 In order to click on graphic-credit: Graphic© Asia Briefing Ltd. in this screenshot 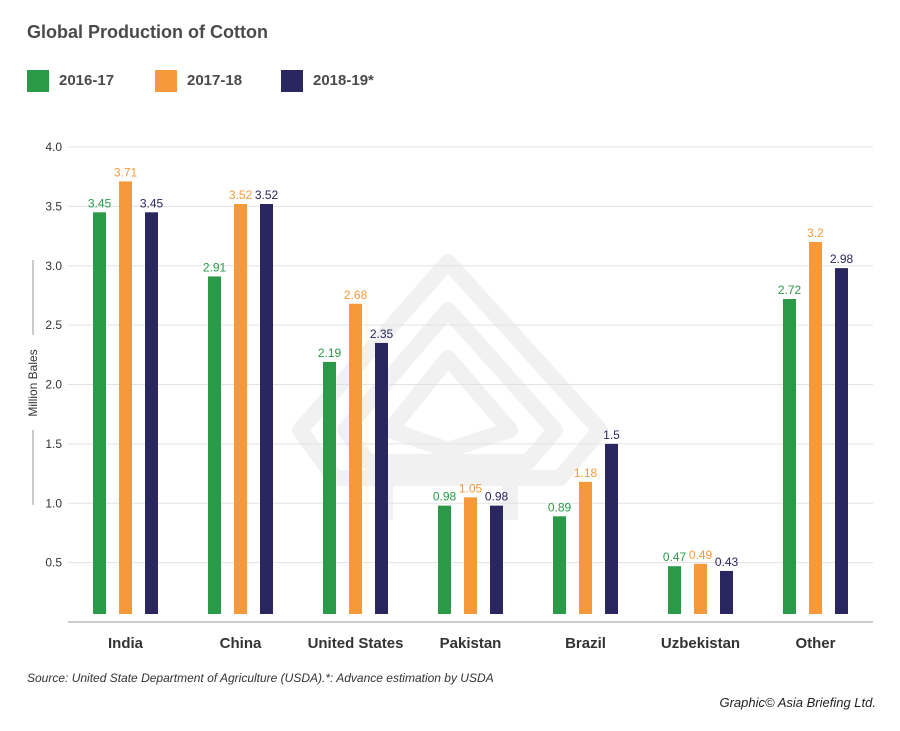, I will do `click(797, 702)`.